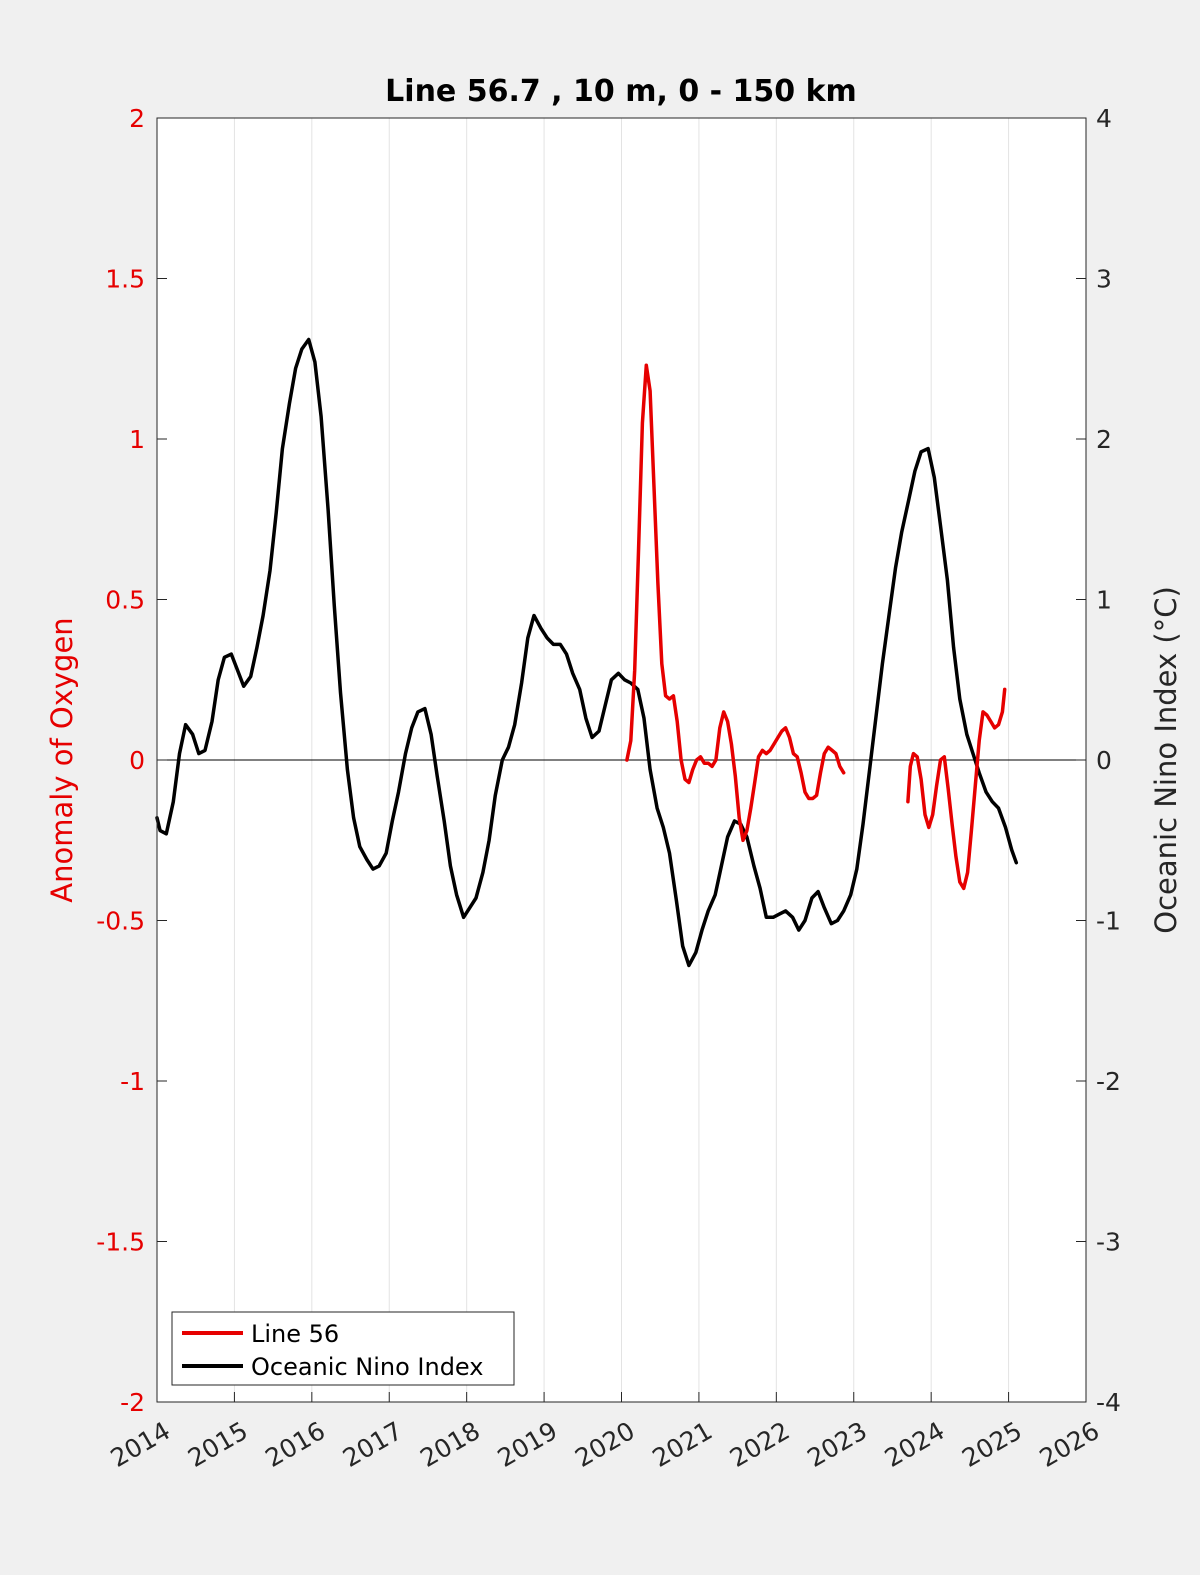  What do you see at coordinates (1166, 760) in the screenshot?
I see `y-axis-right-label: Oceanic Nino Index (°C)` at bounding box center [1166, 760].